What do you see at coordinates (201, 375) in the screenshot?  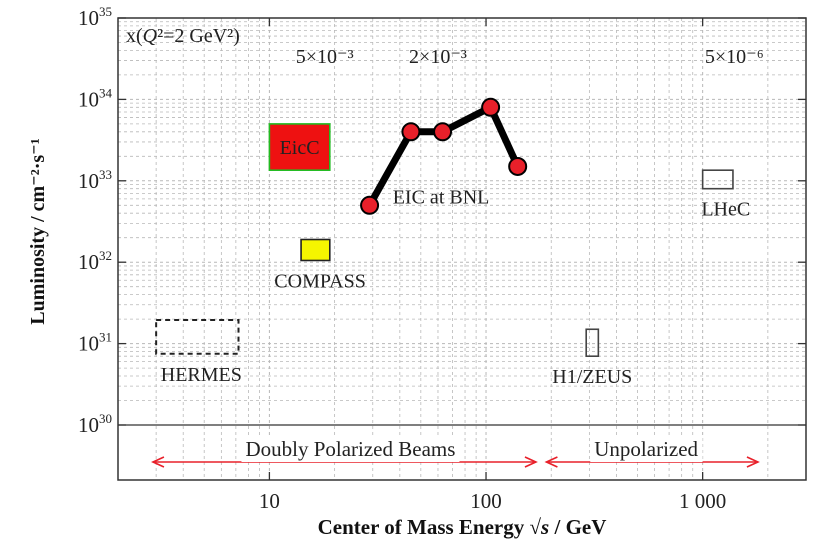 I see `hermes-label: HERMES` at bounding box center [201, 375].